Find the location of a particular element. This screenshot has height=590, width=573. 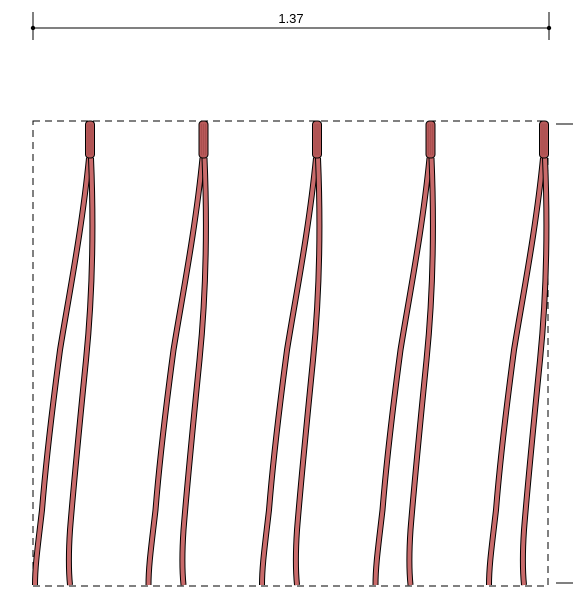

dimension-end-dot-right is located at coordinates (549, 28).